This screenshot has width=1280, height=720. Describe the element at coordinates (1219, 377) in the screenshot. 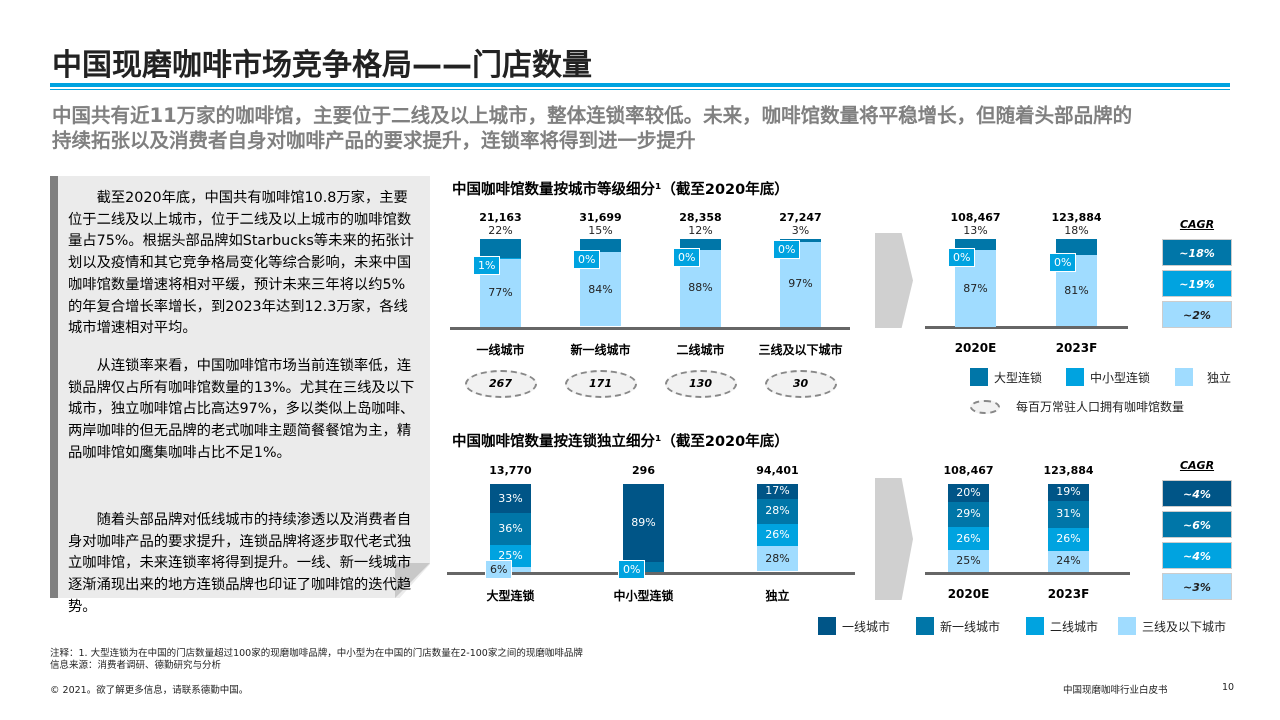

I see `legend-label: 独立` at that location.